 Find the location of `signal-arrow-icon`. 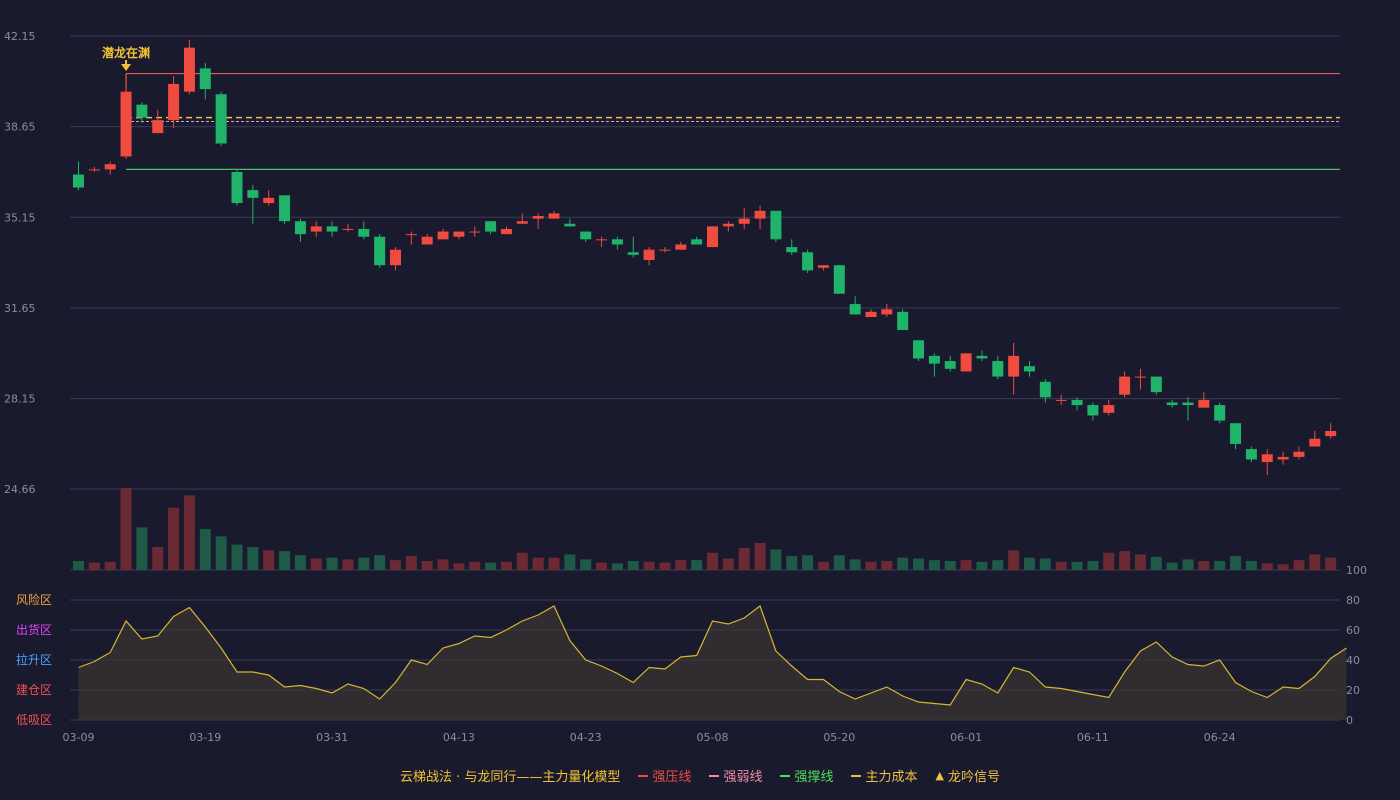

signal-arrow-icon is located at coordinates (126, 67).